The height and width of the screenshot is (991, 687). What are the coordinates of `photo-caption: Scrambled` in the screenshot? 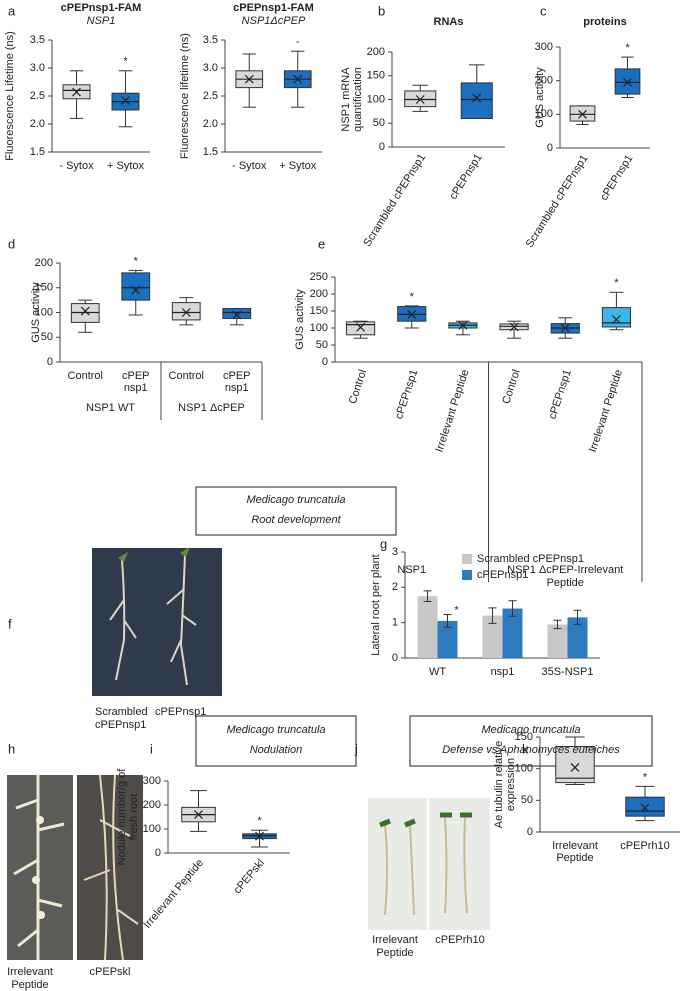 It's located at (121, 712).